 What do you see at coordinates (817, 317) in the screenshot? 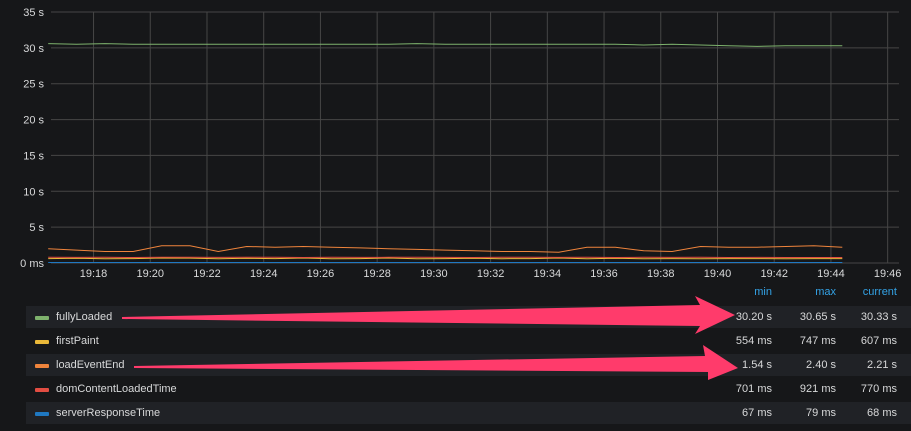
I see `legend-value-max: 30.65 s` at bounding box center [817, 317].